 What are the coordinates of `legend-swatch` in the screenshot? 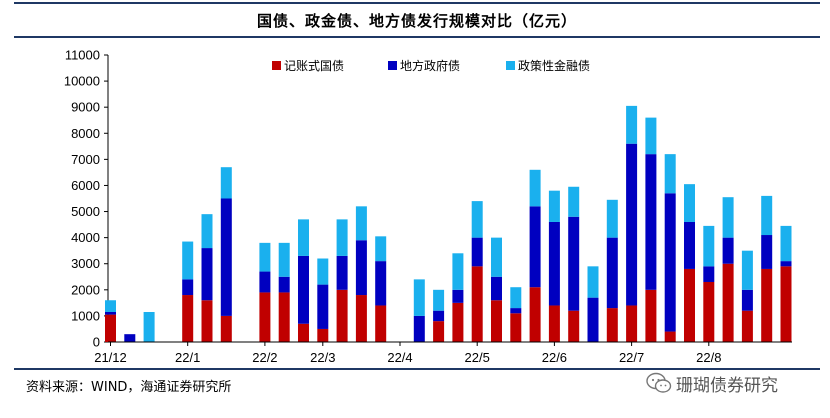 It's located at (510, 65).